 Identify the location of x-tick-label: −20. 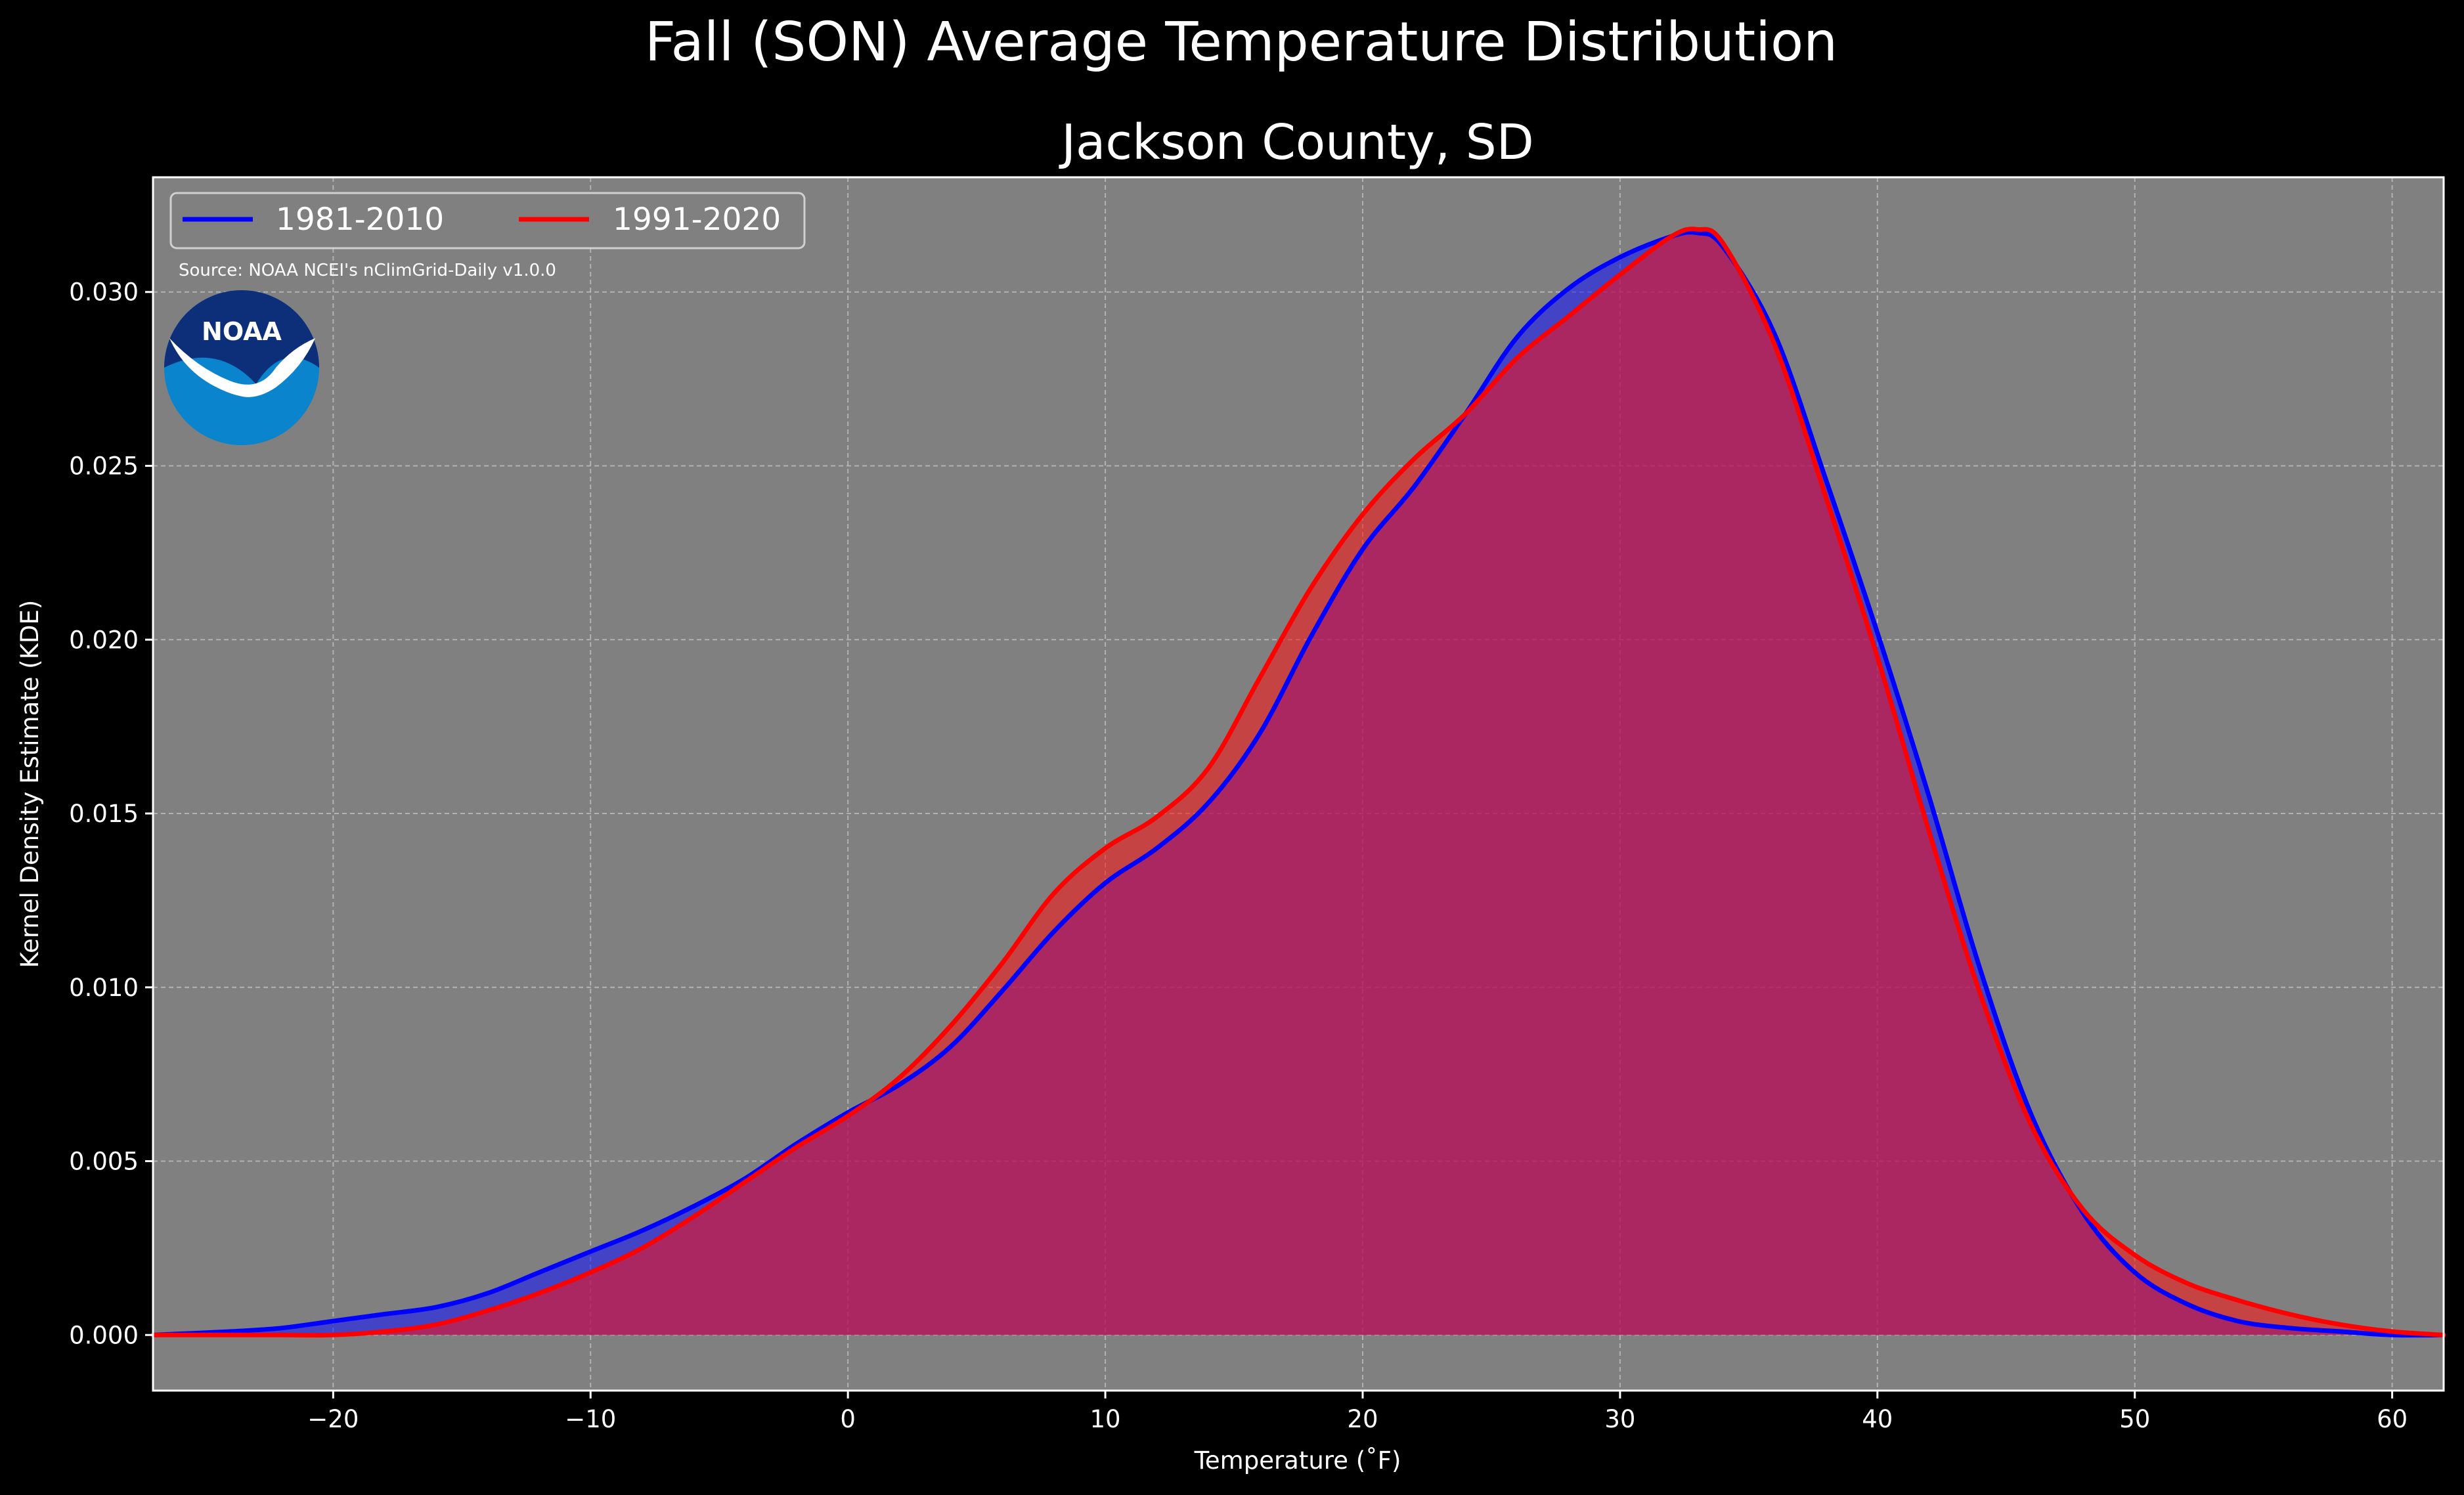
(333, 1419).